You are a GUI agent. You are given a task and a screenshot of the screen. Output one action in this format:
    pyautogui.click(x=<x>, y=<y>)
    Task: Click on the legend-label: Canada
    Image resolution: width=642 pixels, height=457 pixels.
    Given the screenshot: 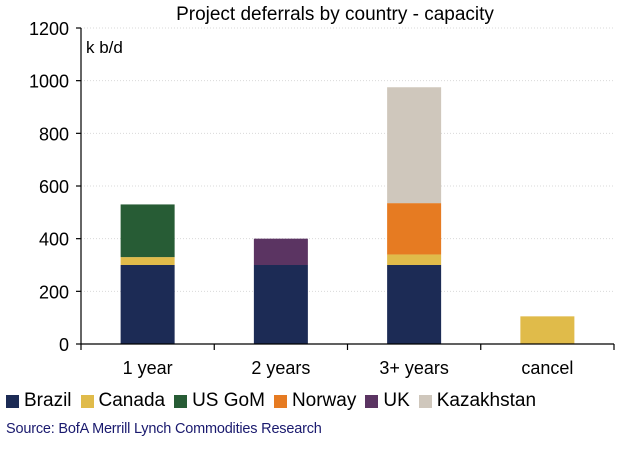 What is the action you would take?
    pyautogui.click(x=132, y=400)
    